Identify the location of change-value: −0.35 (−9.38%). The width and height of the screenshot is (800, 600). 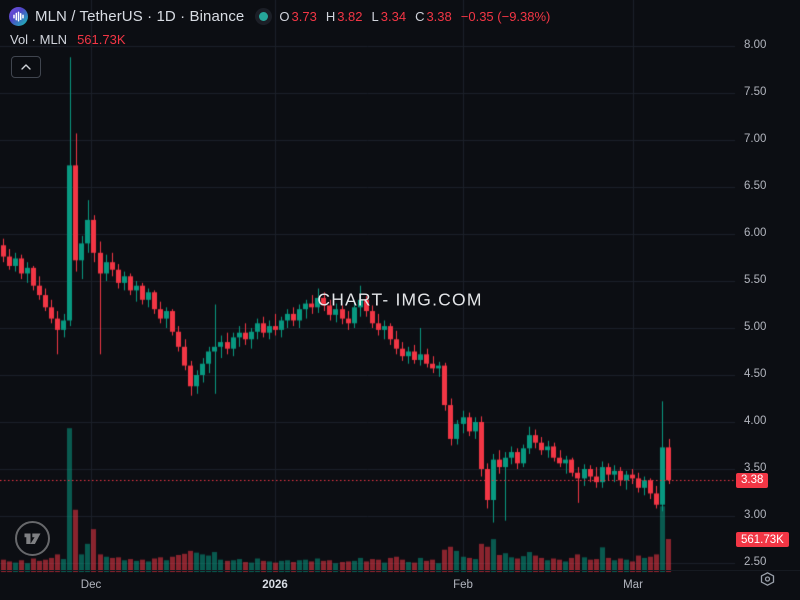
(505, 16).